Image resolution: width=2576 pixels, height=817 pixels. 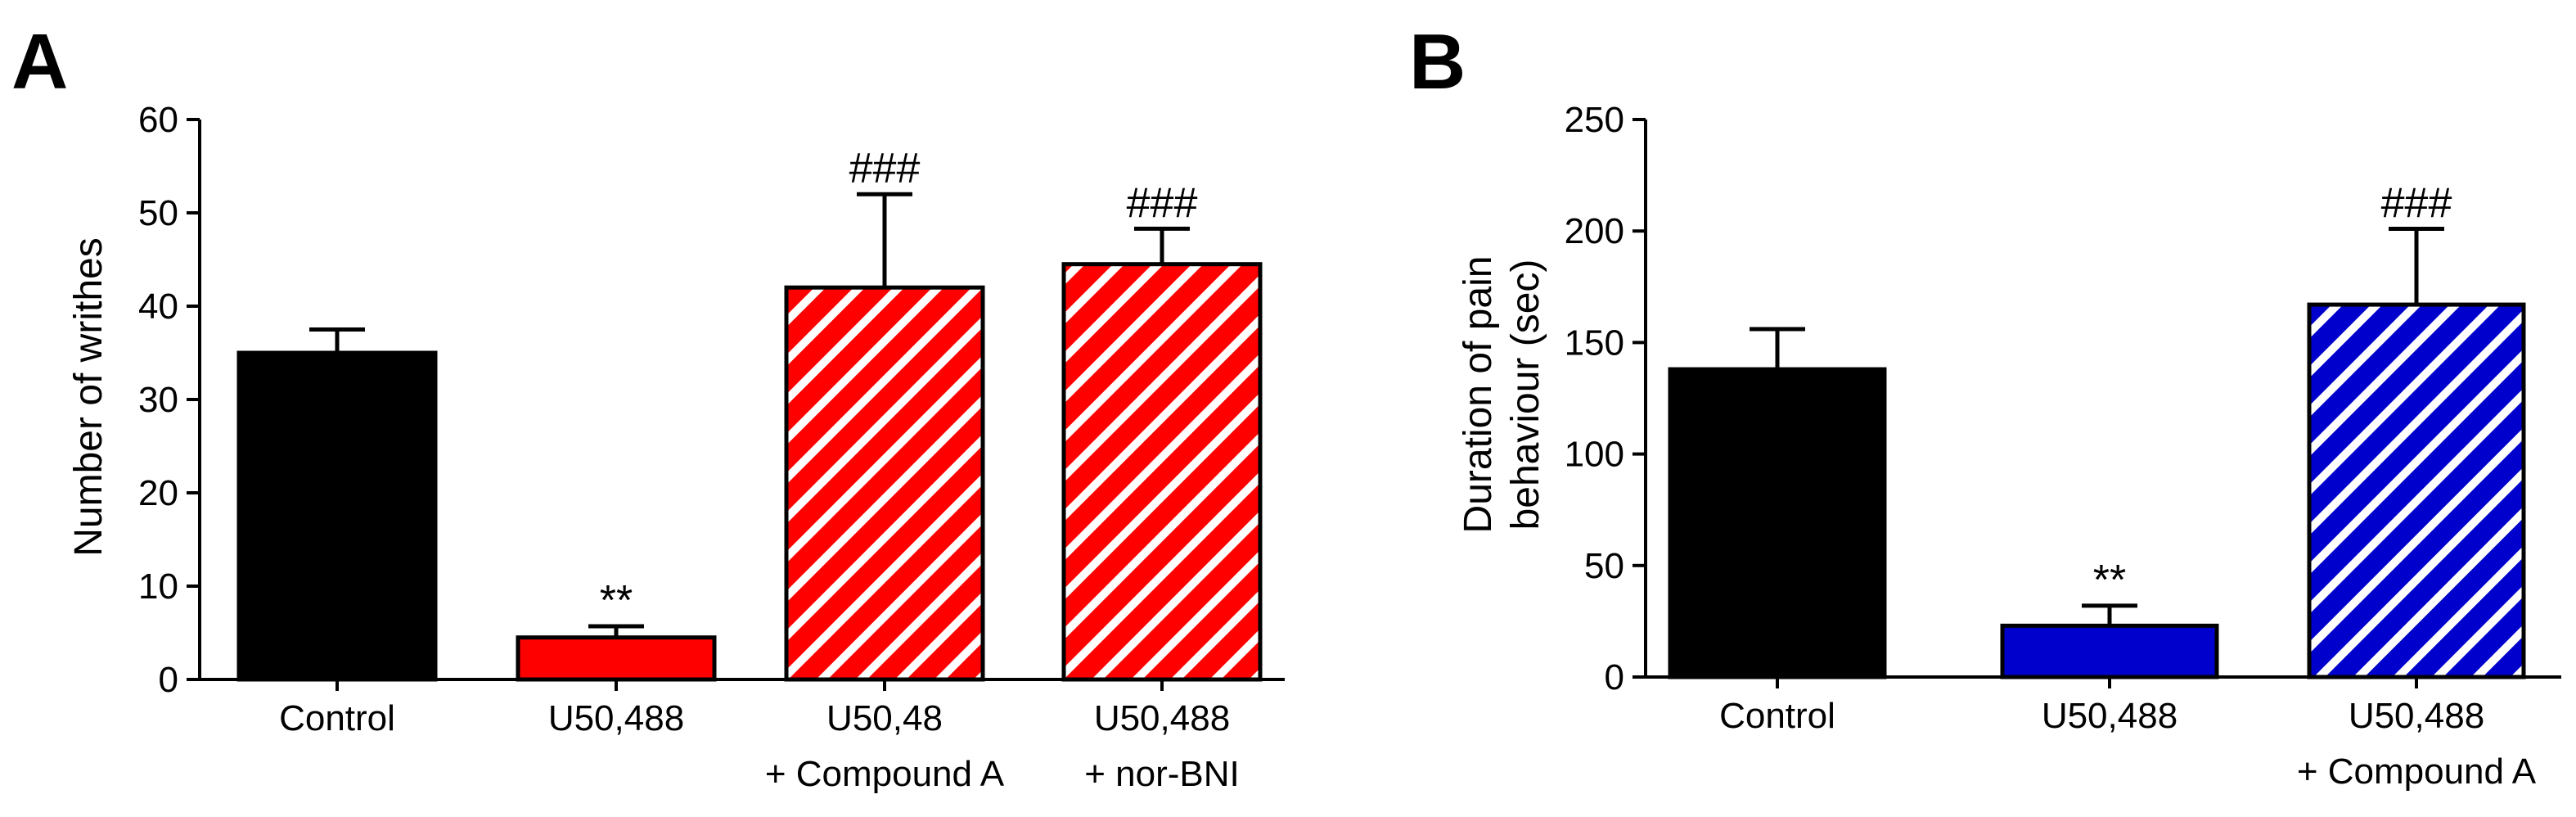 What do you see at coordinates (1777, 716) in the screenshot?
I see `panel-b-category-label: Control` at bounding box center [1777, 716].